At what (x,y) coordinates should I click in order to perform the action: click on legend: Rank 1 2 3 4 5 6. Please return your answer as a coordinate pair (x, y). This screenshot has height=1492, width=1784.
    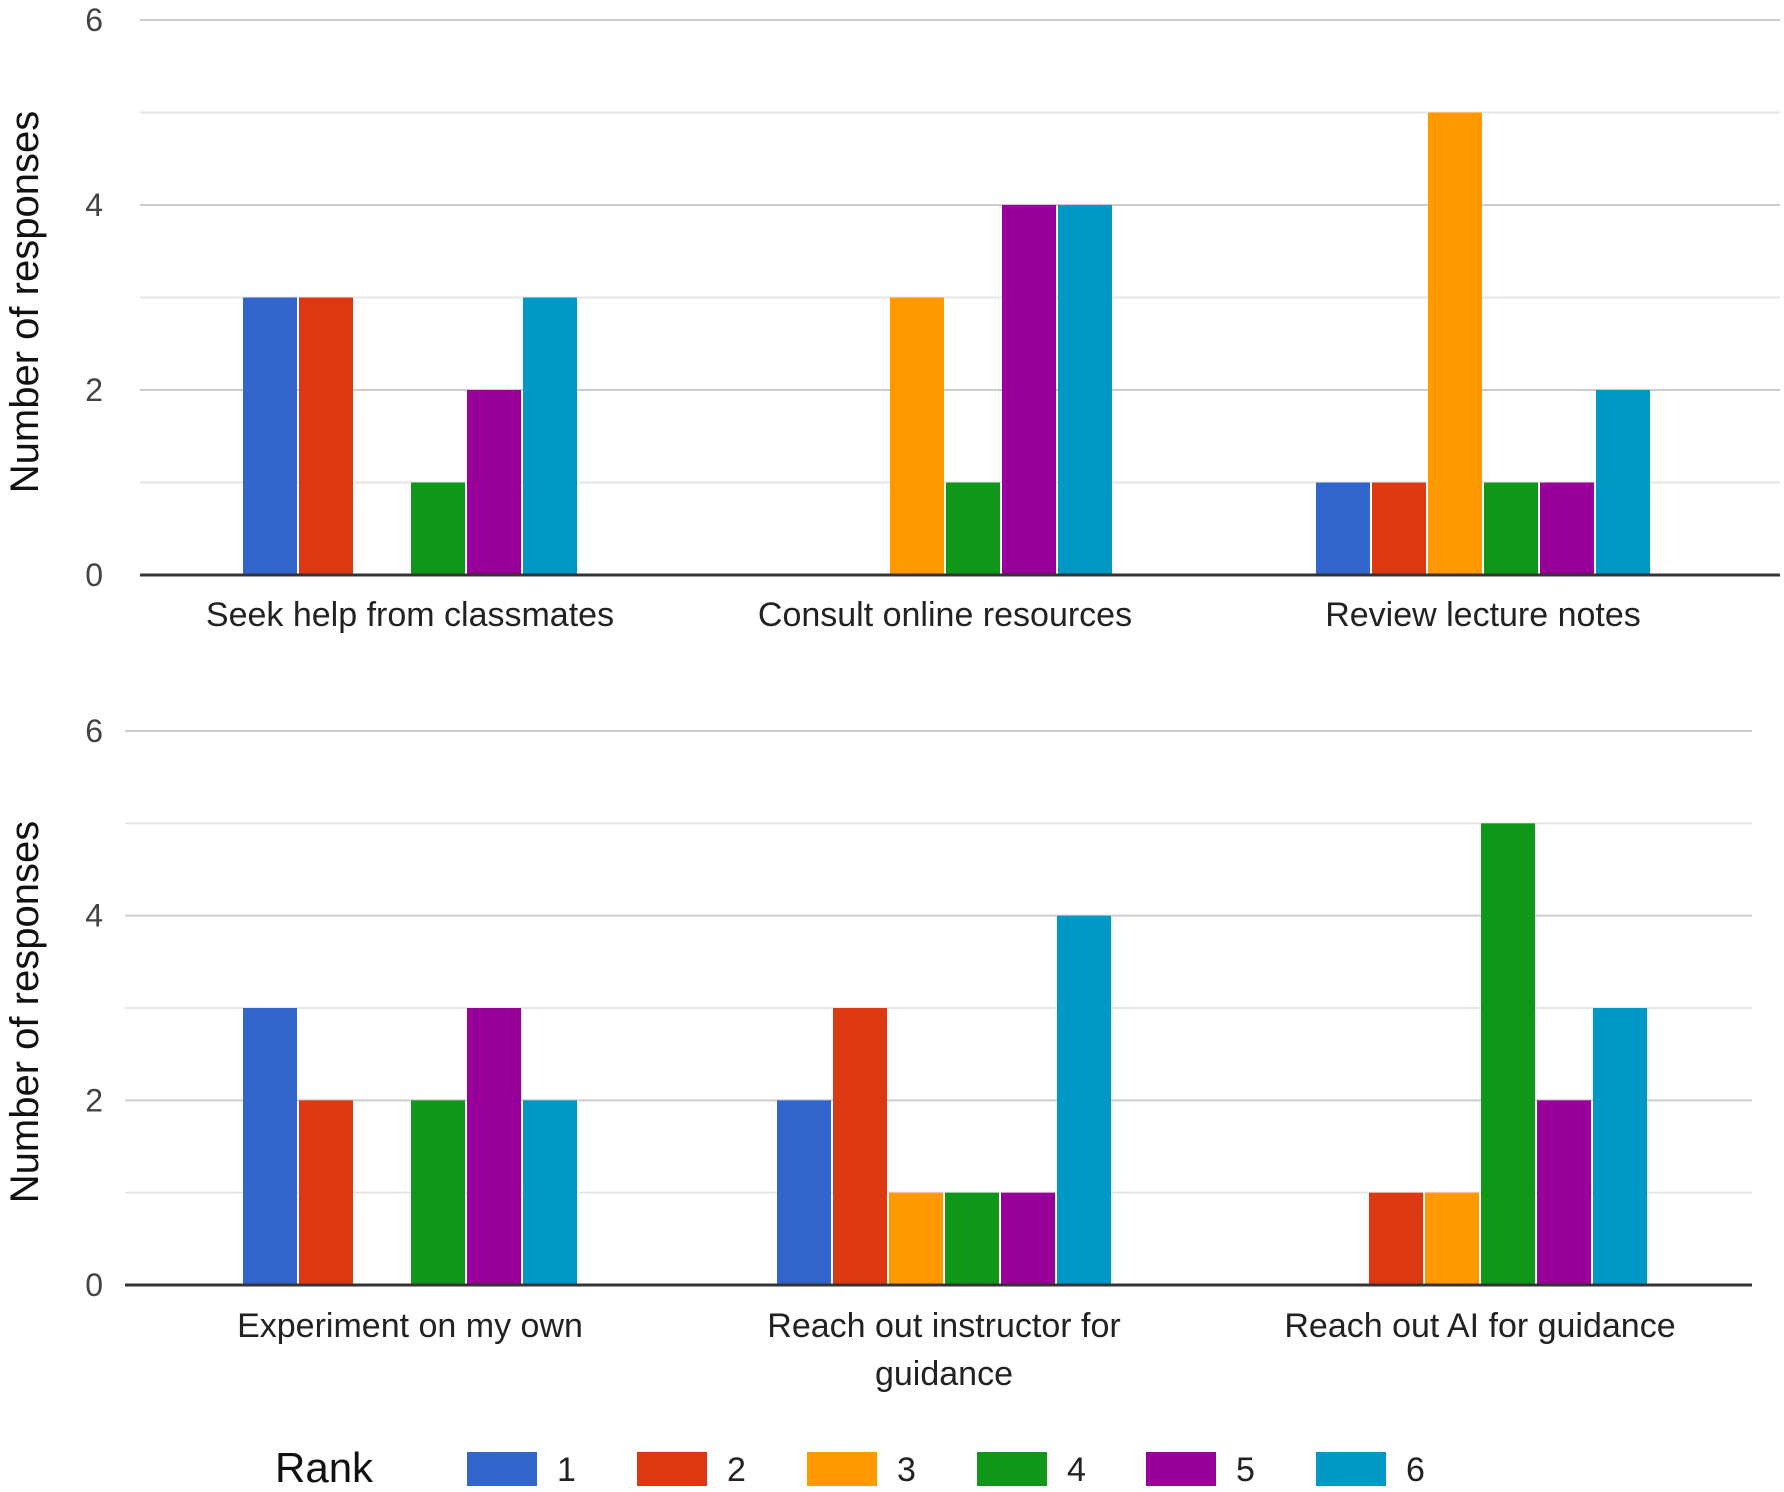
    Looking at the image, I should click on (850, 1467).